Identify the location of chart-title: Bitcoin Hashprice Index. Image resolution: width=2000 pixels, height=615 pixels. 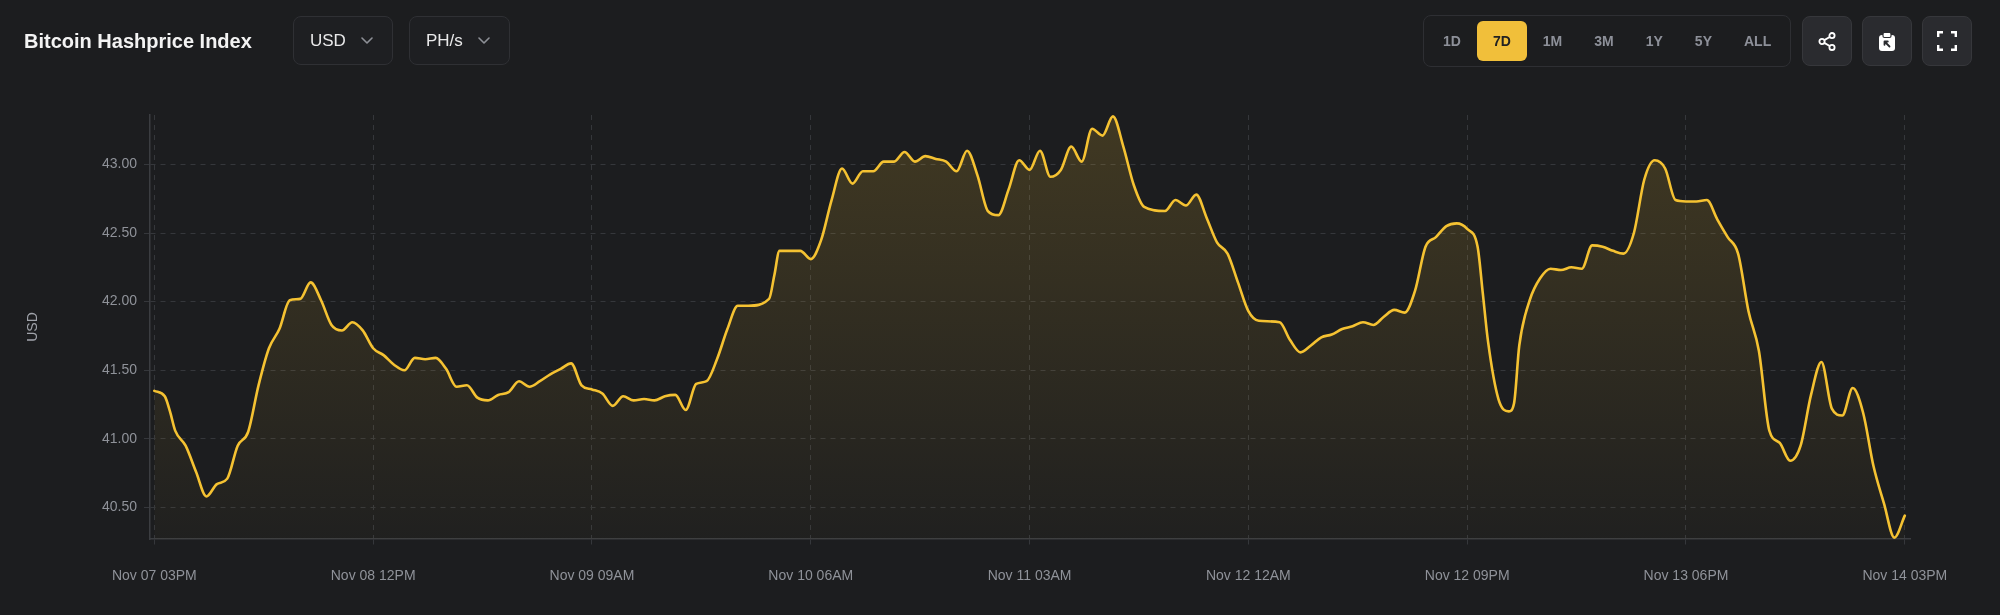
(138, 41).